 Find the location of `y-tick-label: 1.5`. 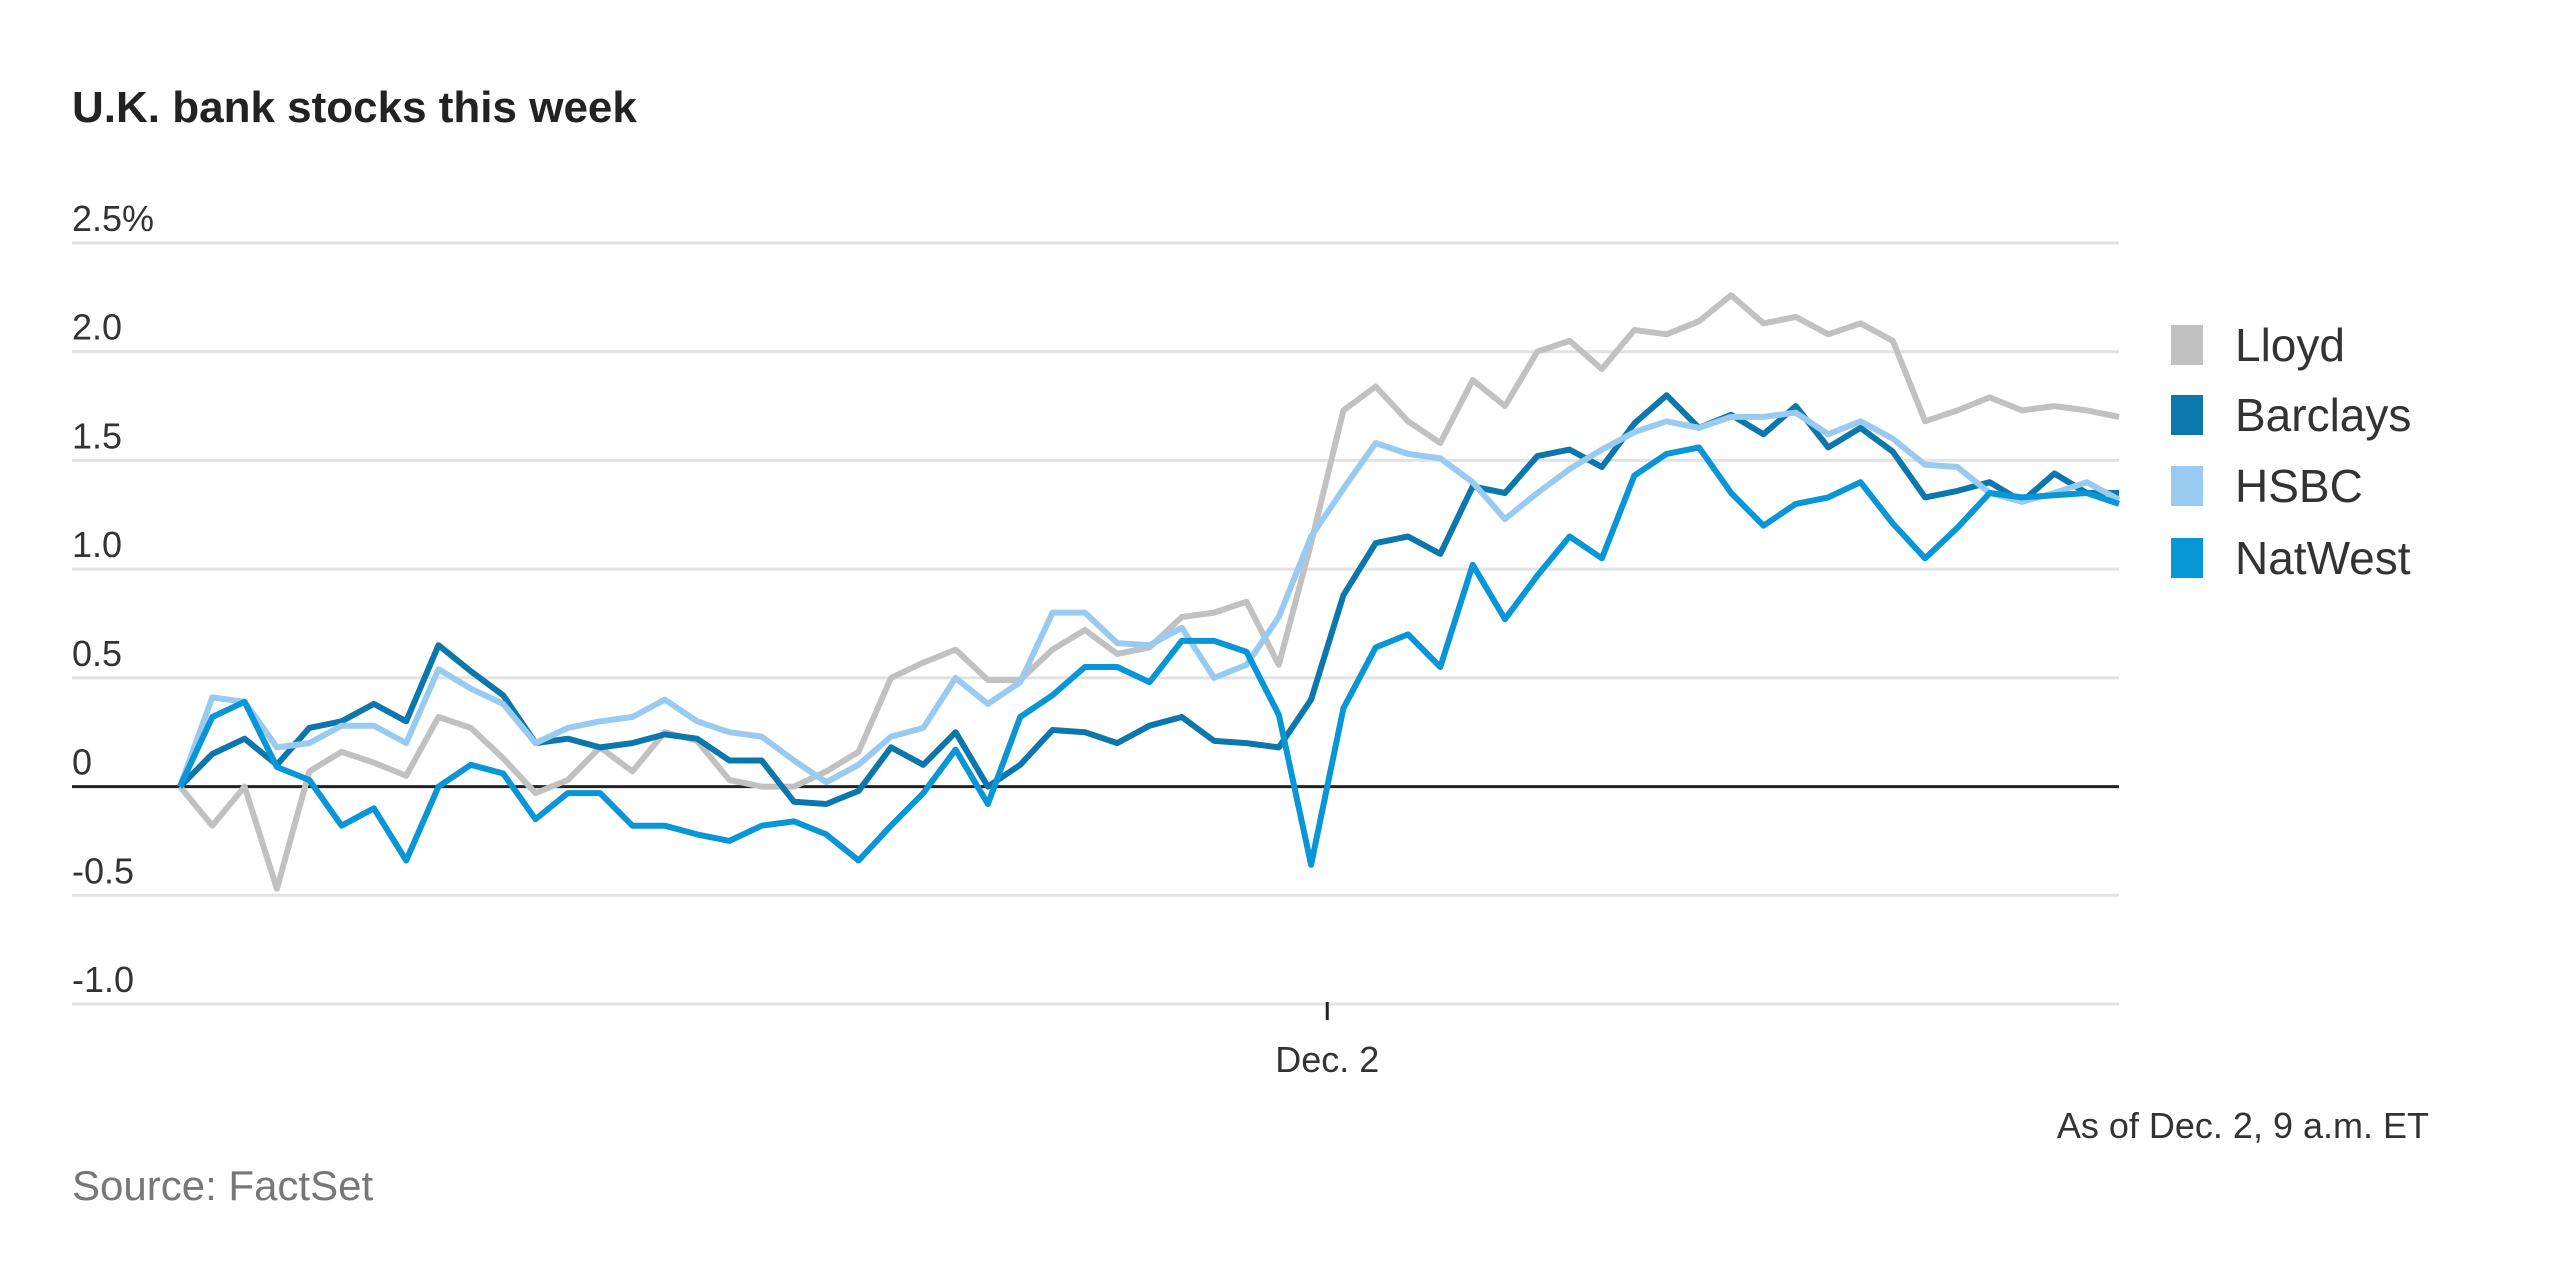

y-tick-label: 1.5 is located at coordinates (97, 435).